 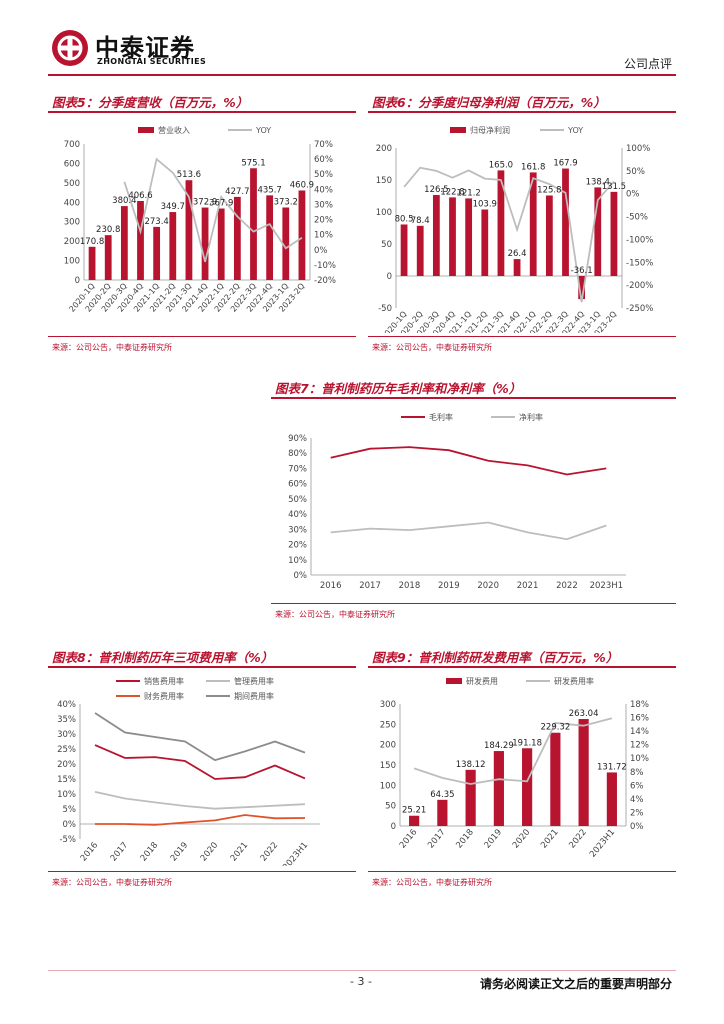 What do you see at coordinates (323, 190) in the screenshot?
I see `fig5-right-tick: 40%` at bounding box center [323, 190].